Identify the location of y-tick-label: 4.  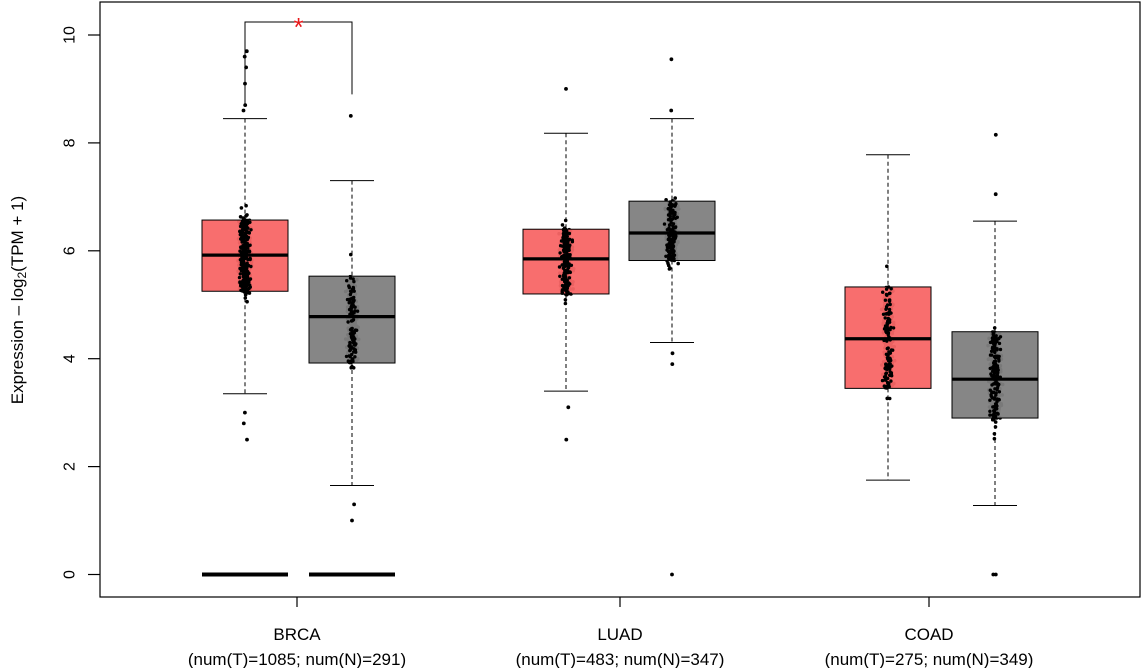
(70, 358).